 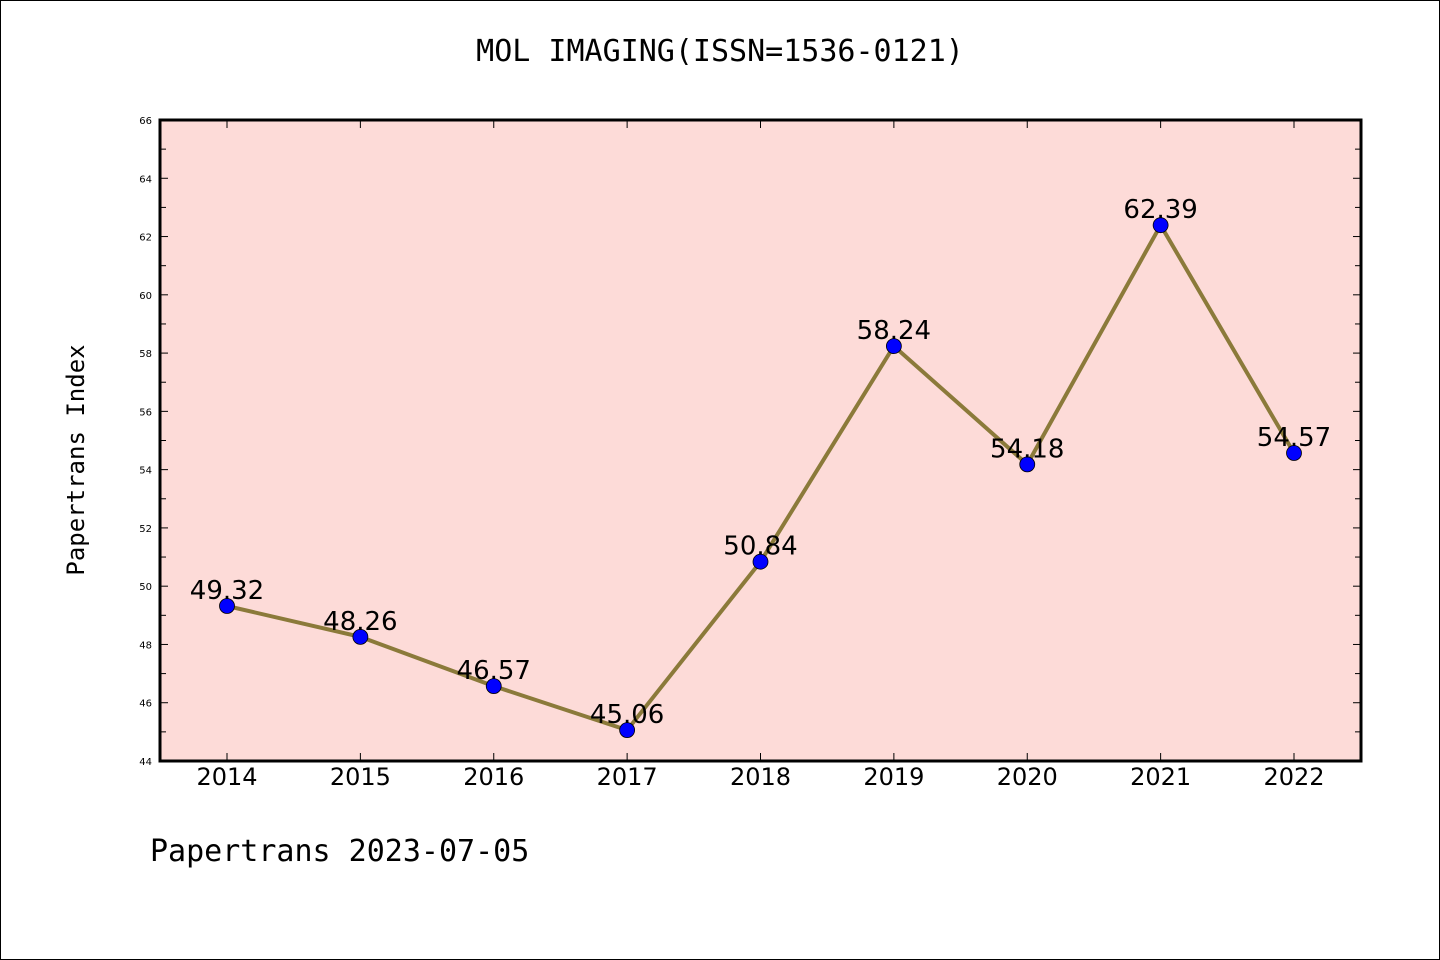 I want to click on data-label: 62.39, so click(x=1160, y=210).